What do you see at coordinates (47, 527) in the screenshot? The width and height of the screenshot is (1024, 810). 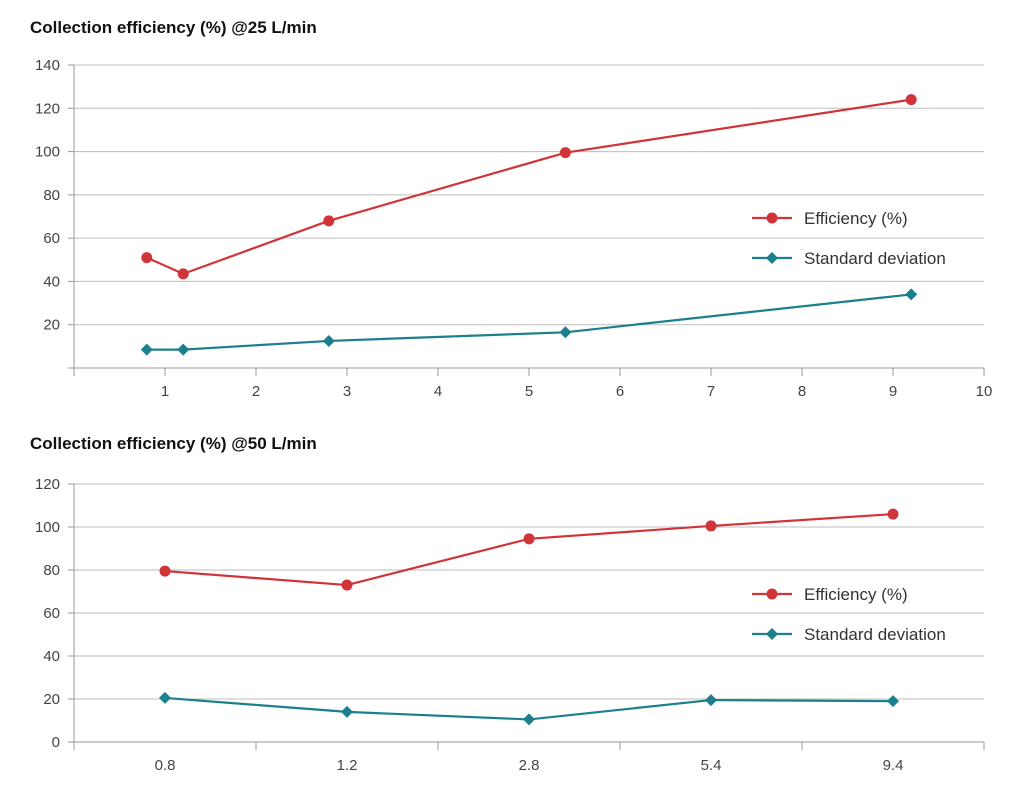 I see `chart-2-y-tick-label: 100` at bounding box center [47, 527].